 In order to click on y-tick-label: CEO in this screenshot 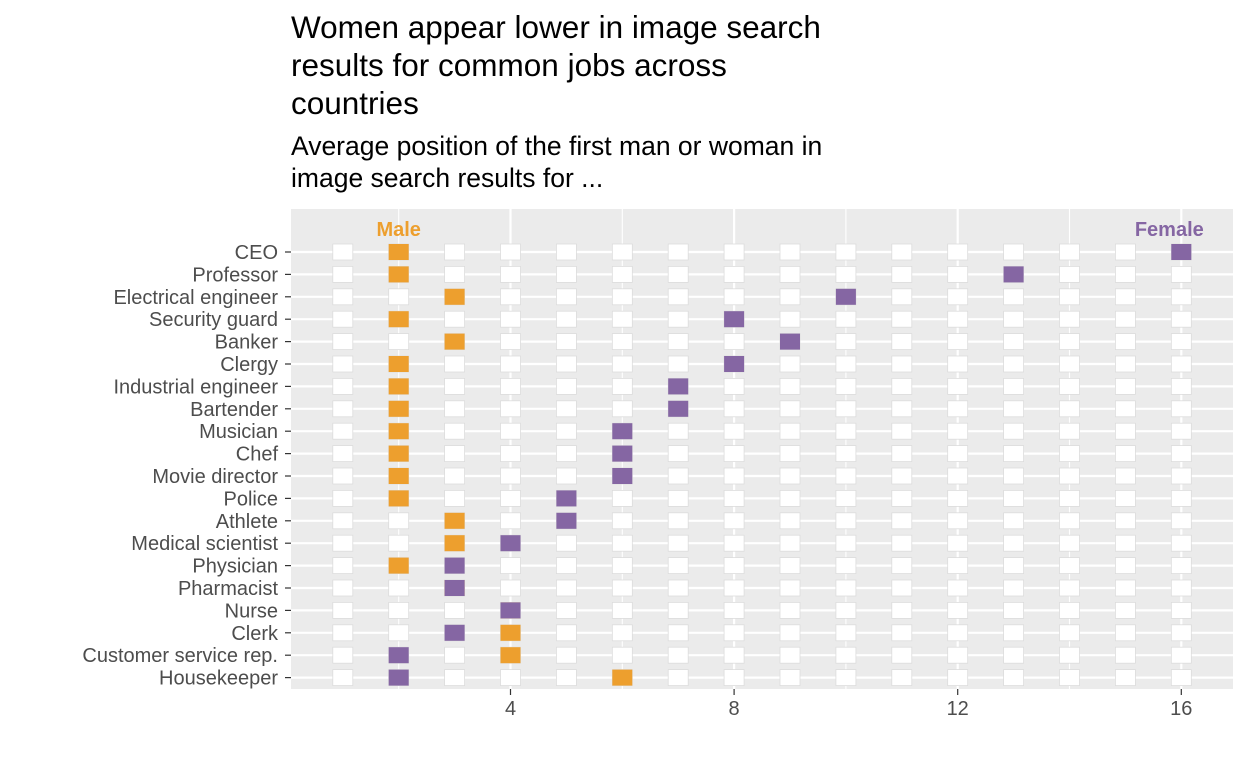, I will do `click(256, 253)`.